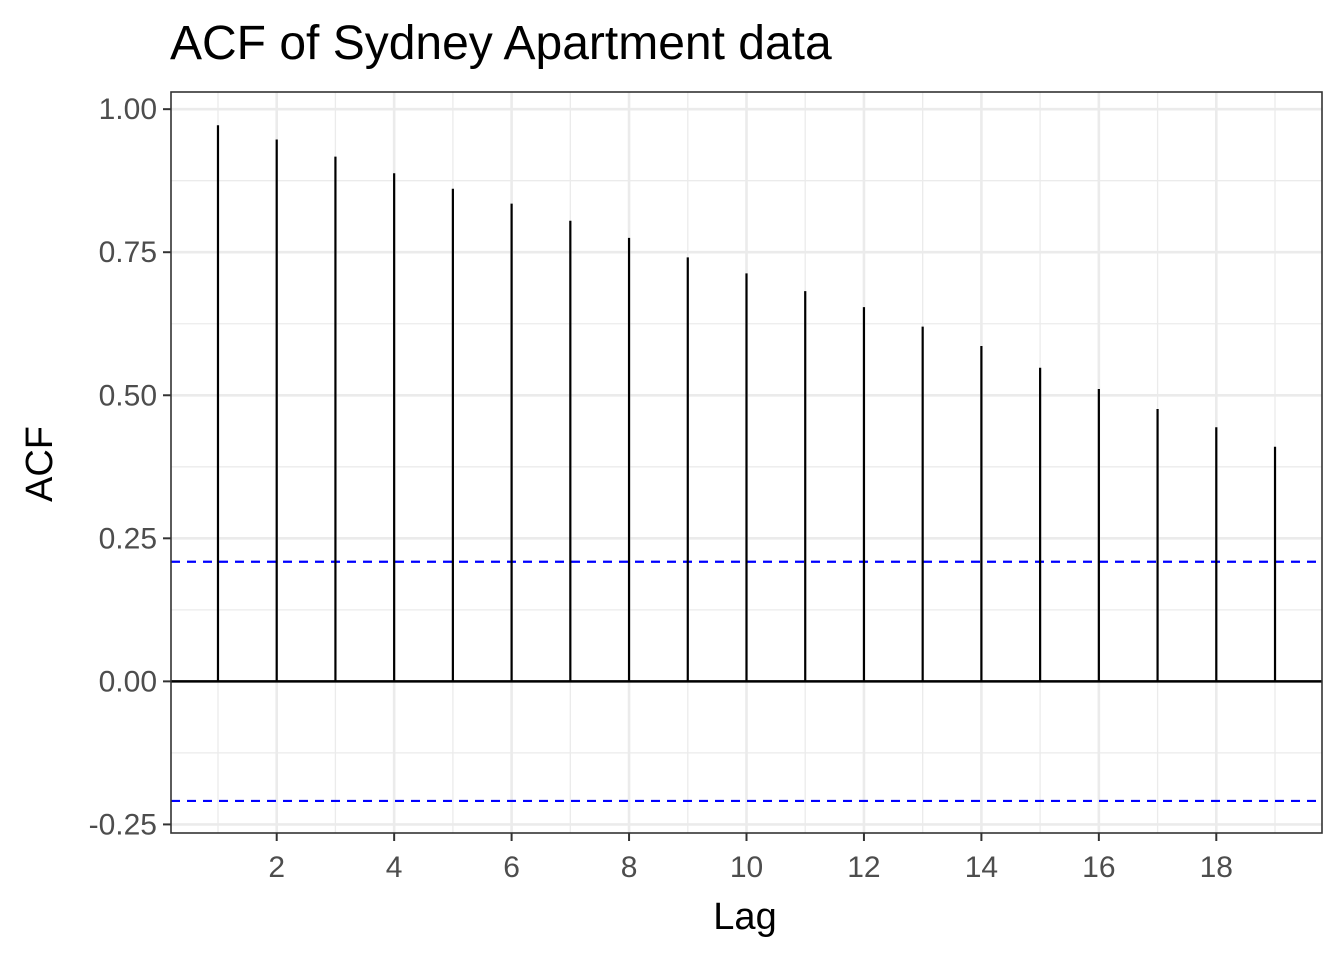 This screenshot has height=960, width=1344. I want to click on x-axis: 2 4 6 8 10 12 14 16 18, so click(750, 858).